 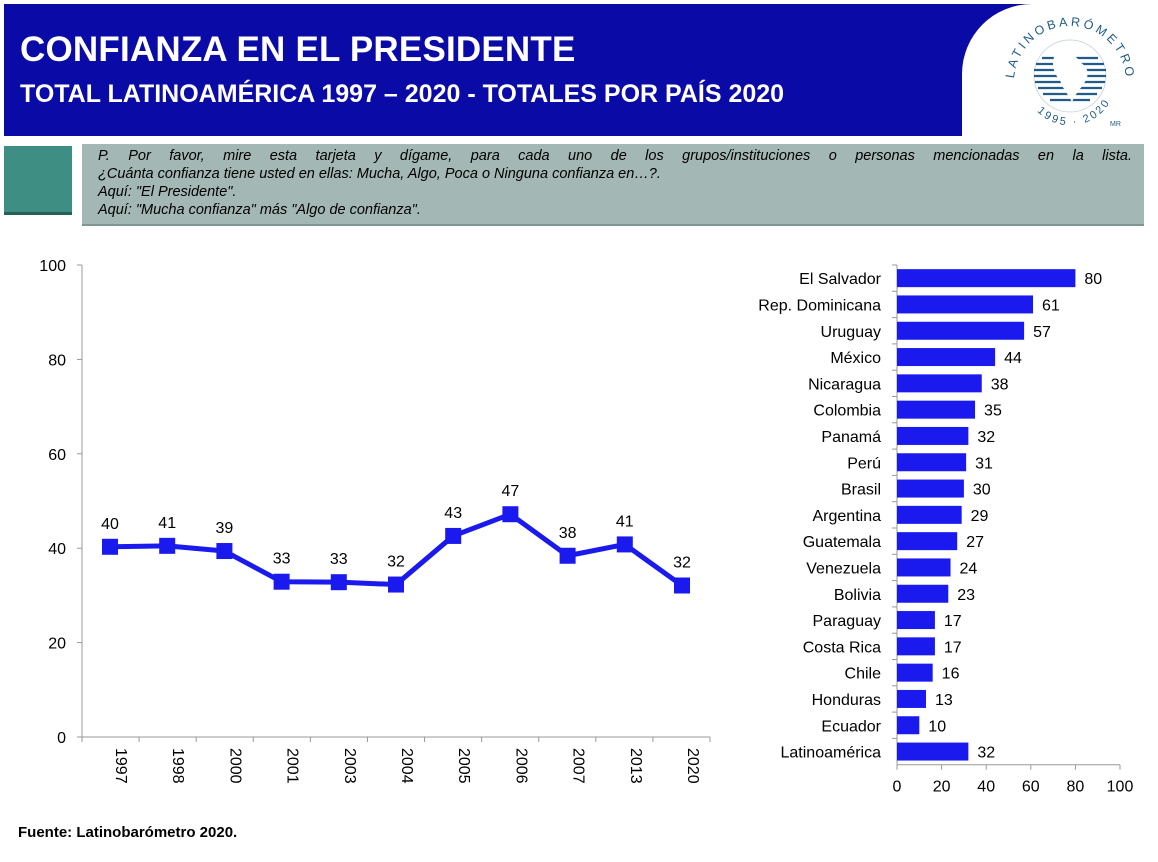 What do you see at coordinates (966, 595) in the screenshot?
I see `bar-value-label: 23` at bounding box center [966, 595].